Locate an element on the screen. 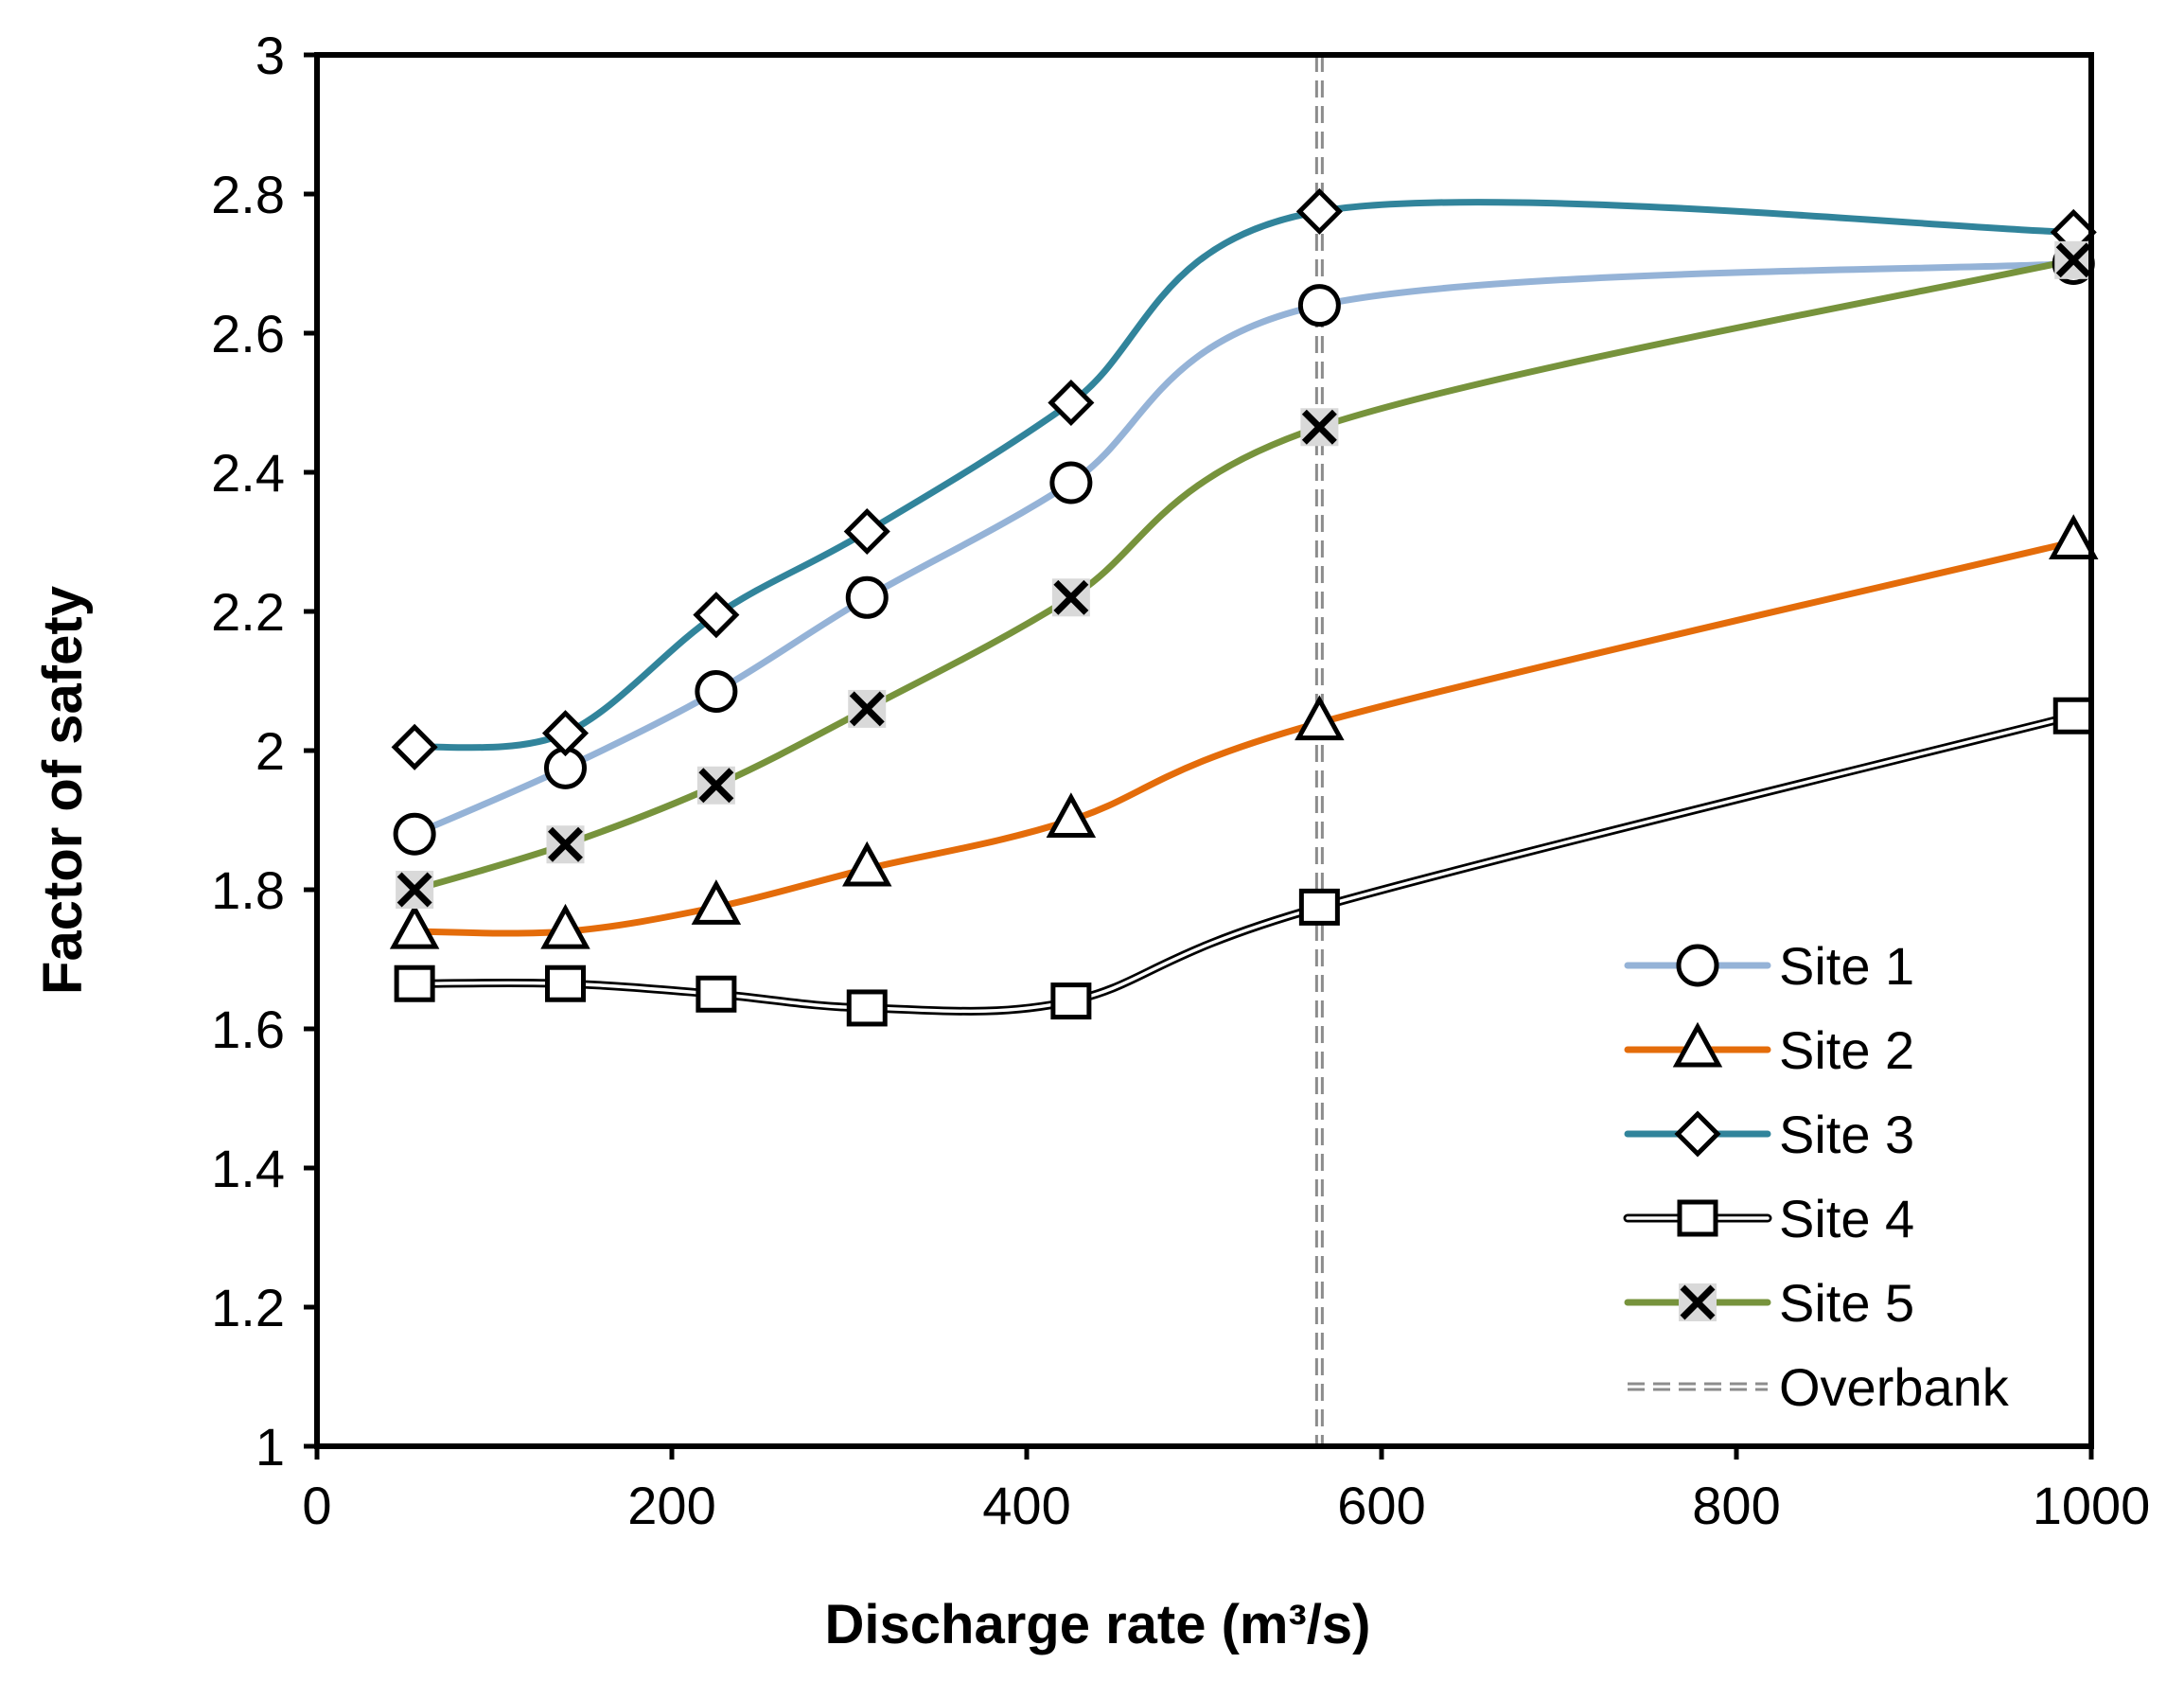 This screenshot has height=1681, width=2184. x-tick-label-3: 600 is located at coordinates (1381, 1505).